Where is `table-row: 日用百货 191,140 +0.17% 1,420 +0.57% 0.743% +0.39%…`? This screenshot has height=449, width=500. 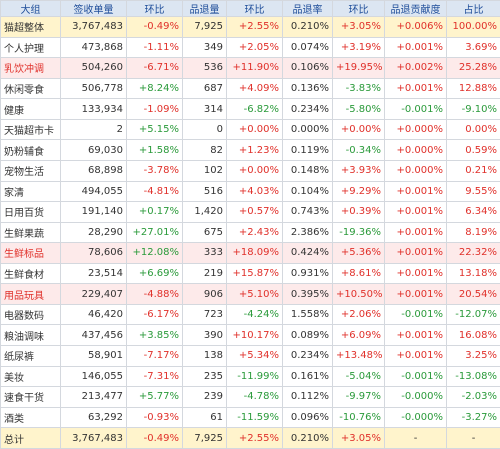
table-row: 日用百货 191,140 +0.17% 1,420 +0.57% 0.743% +0.39%… is located at coordinates (250, 212).